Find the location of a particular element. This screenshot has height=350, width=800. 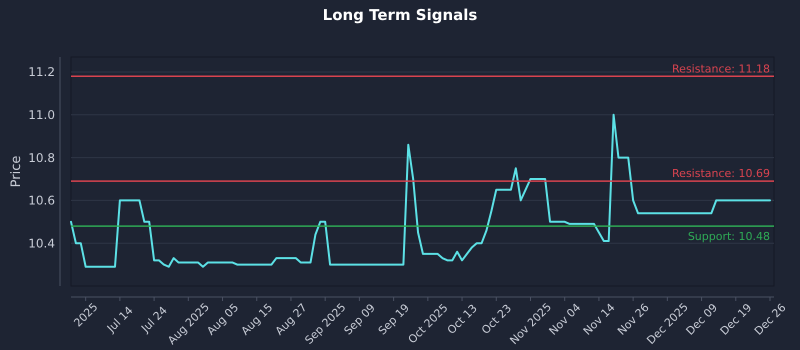

x-tick-label: Nov 14 is located at coordinates (599, 319).